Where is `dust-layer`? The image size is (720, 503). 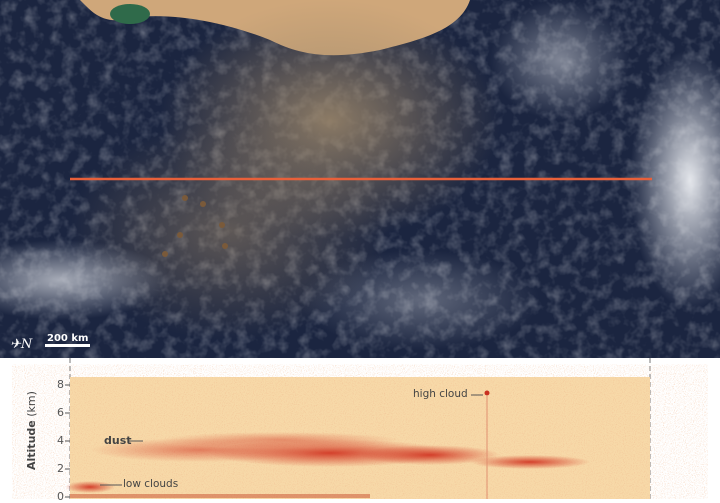 dust-layer is located at coordinates (340, 450).